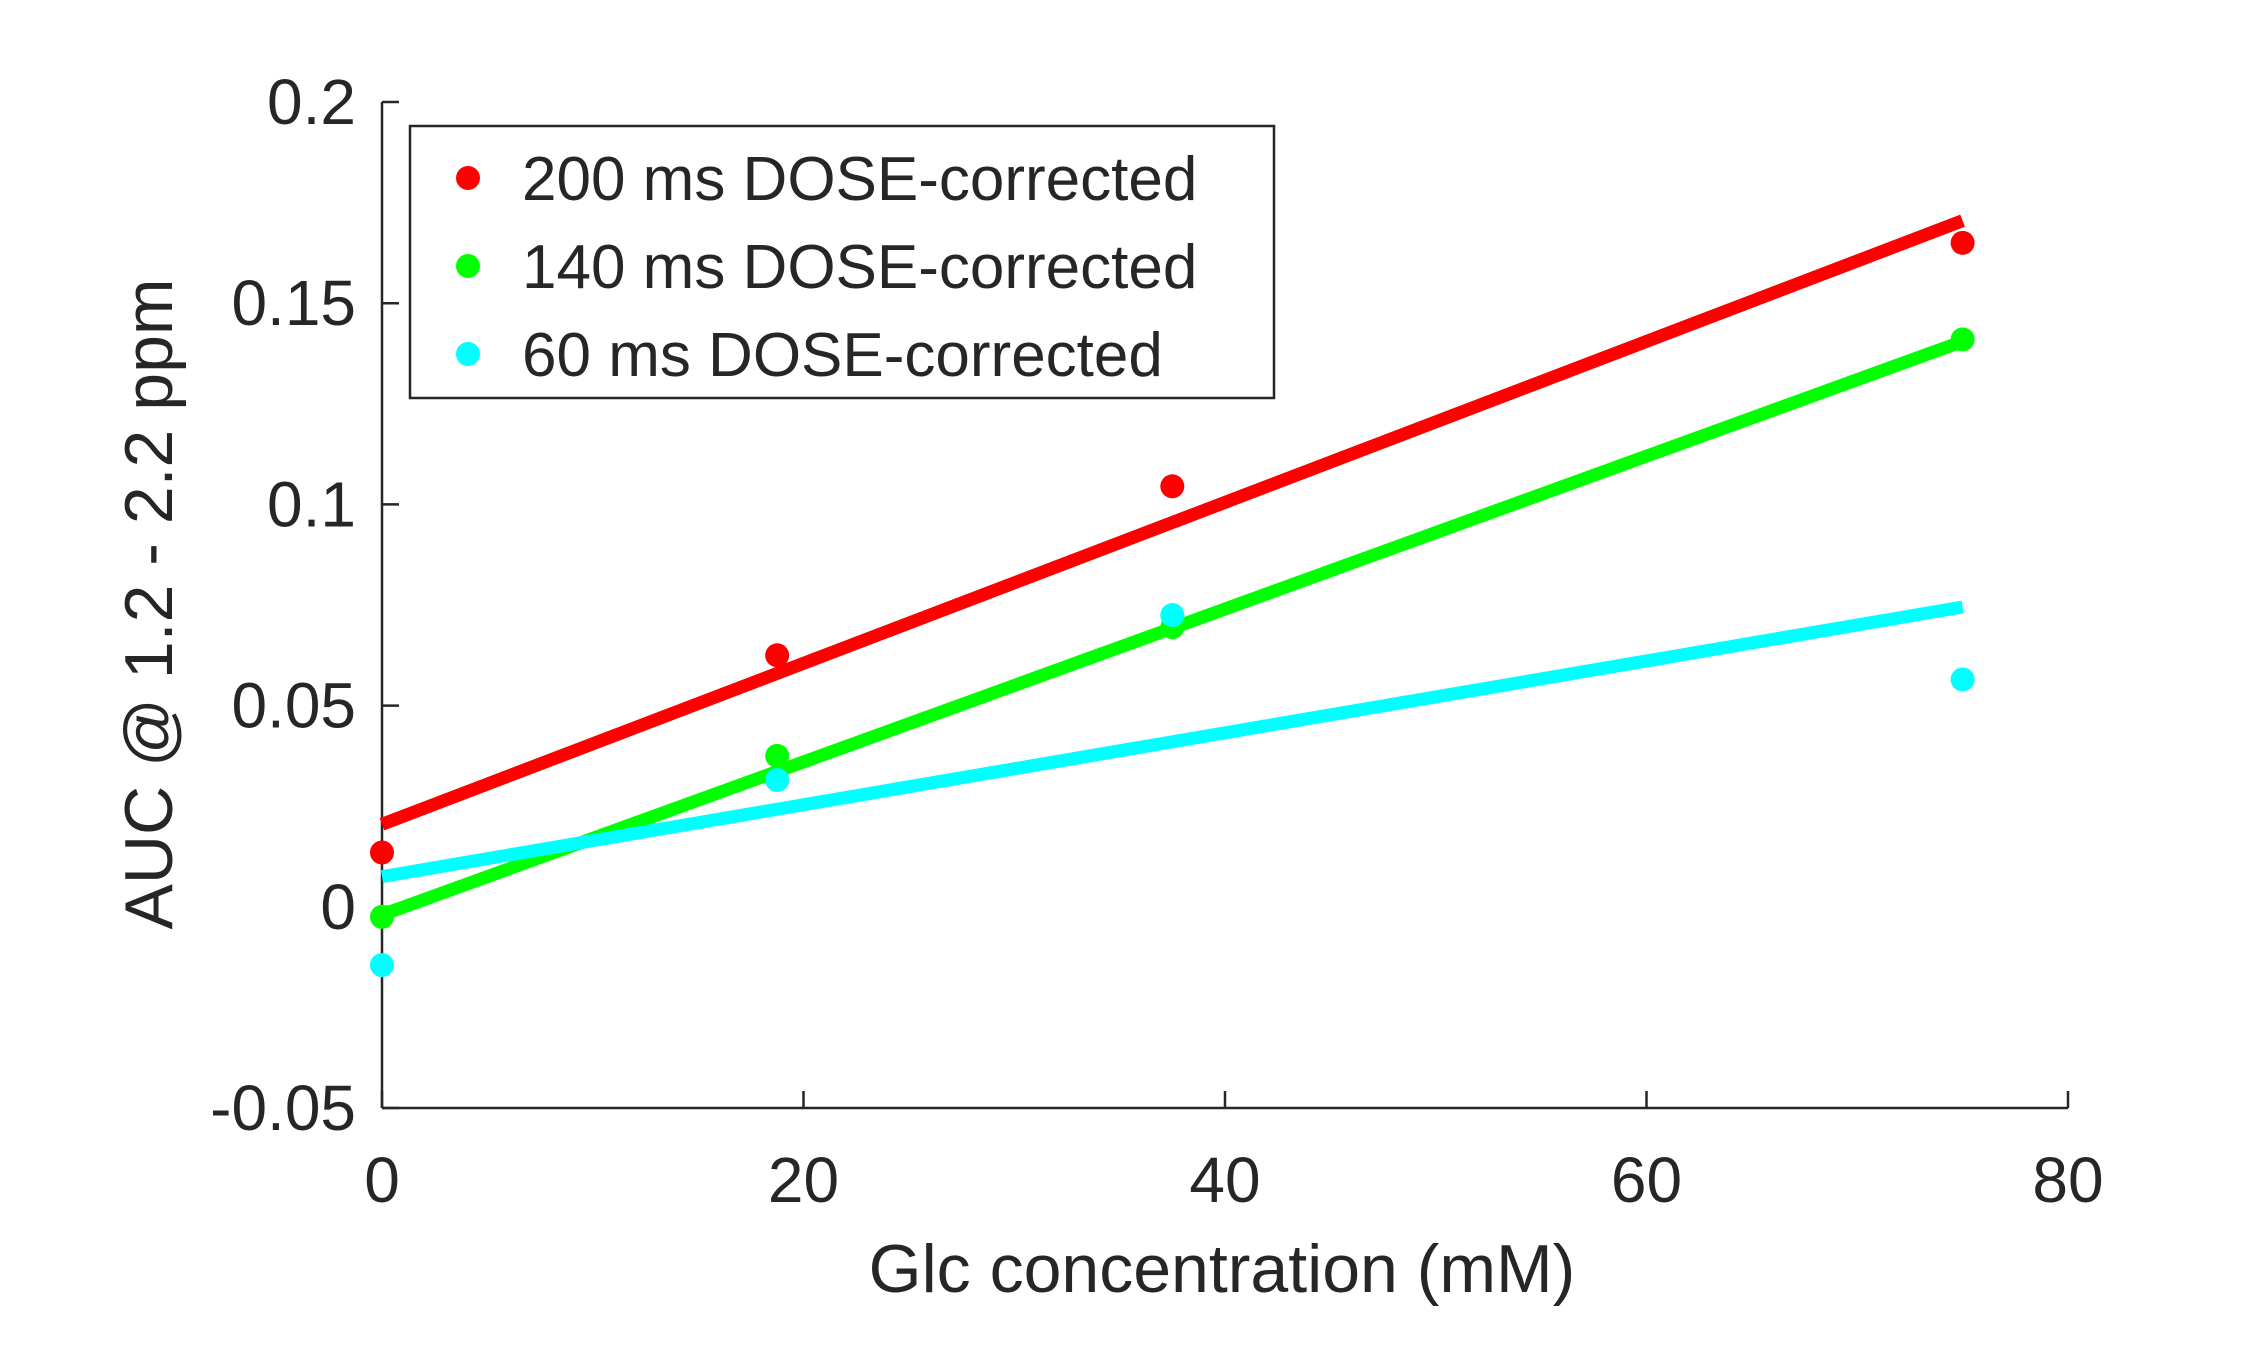 The image size is (2250, 1352). What do you see at coordinates (842, 355) in the screenshot?
I see `legend-label: 60 ms DOSE-corrected` at bounding box center [842, 355].